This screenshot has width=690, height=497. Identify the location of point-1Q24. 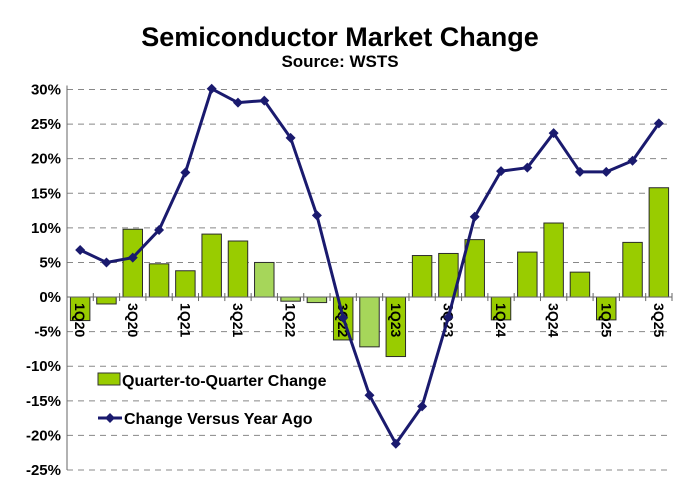
(501, 171).